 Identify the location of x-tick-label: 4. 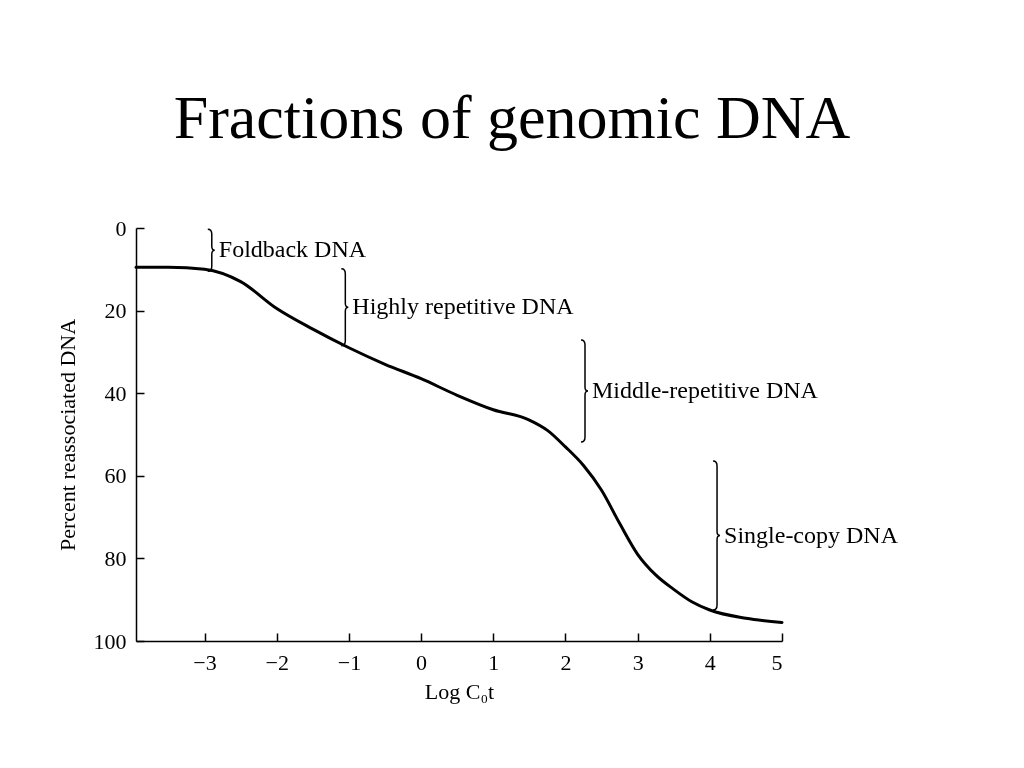
(710, 662).